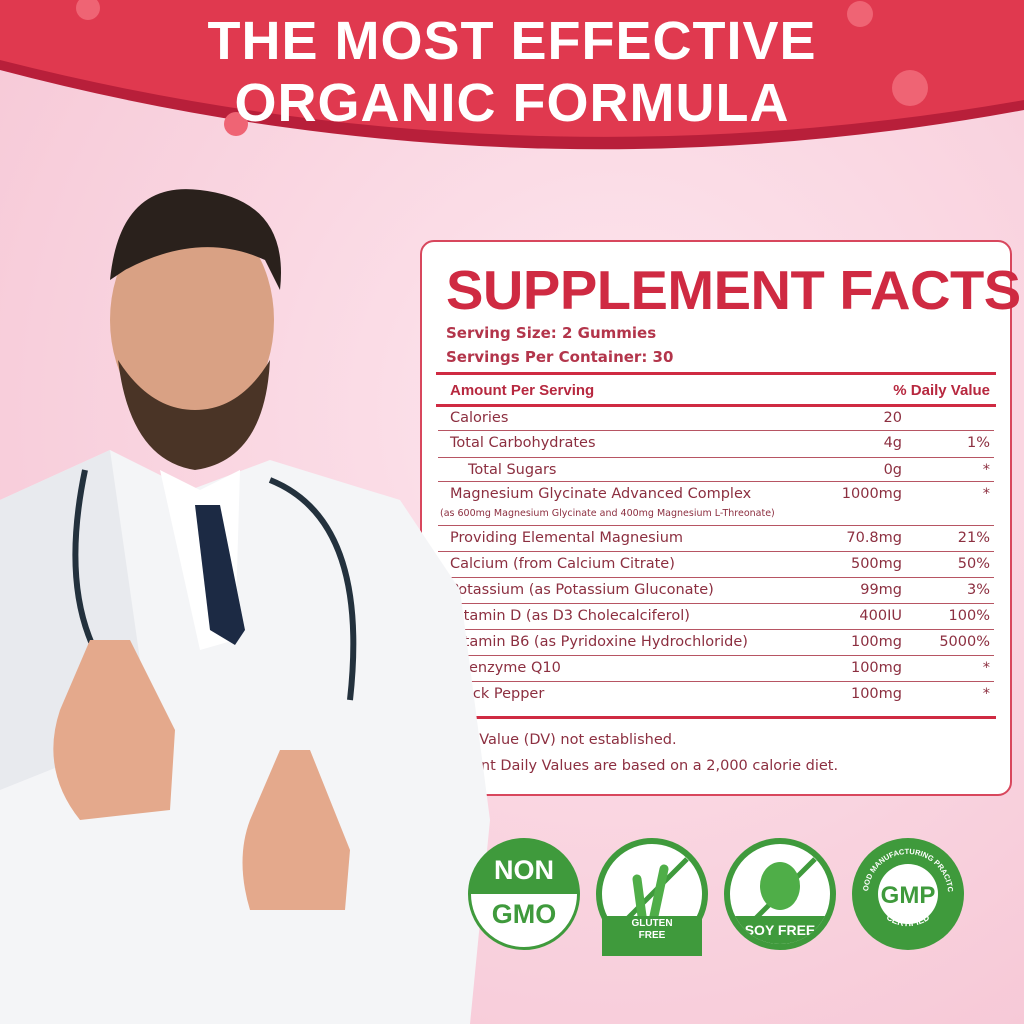 This screenshot has height=1024, width=1024. What do you see at coordinates (551, 333) in the screenshot?
I see `serving-size: Serving Size: 2 Gummies` at bounding box center [551, 333].